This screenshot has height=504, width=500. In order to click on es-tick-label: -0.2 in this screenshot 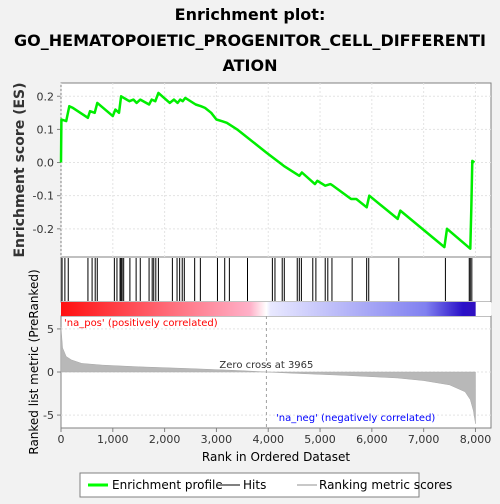, I will do `click(43, 229)`.